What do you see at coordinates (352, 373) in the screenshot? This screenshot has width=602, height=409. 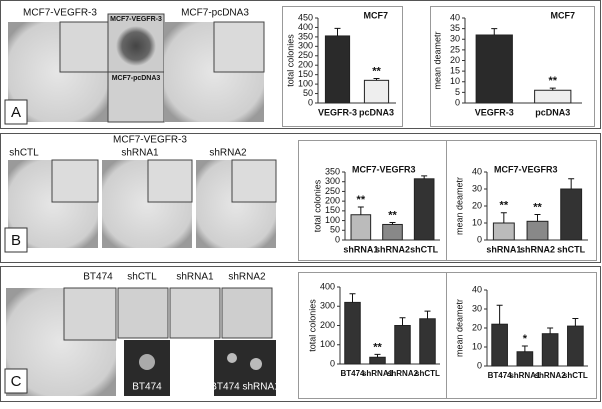 I see `x-tick-label: BT474` at bounding box center [352, 373].